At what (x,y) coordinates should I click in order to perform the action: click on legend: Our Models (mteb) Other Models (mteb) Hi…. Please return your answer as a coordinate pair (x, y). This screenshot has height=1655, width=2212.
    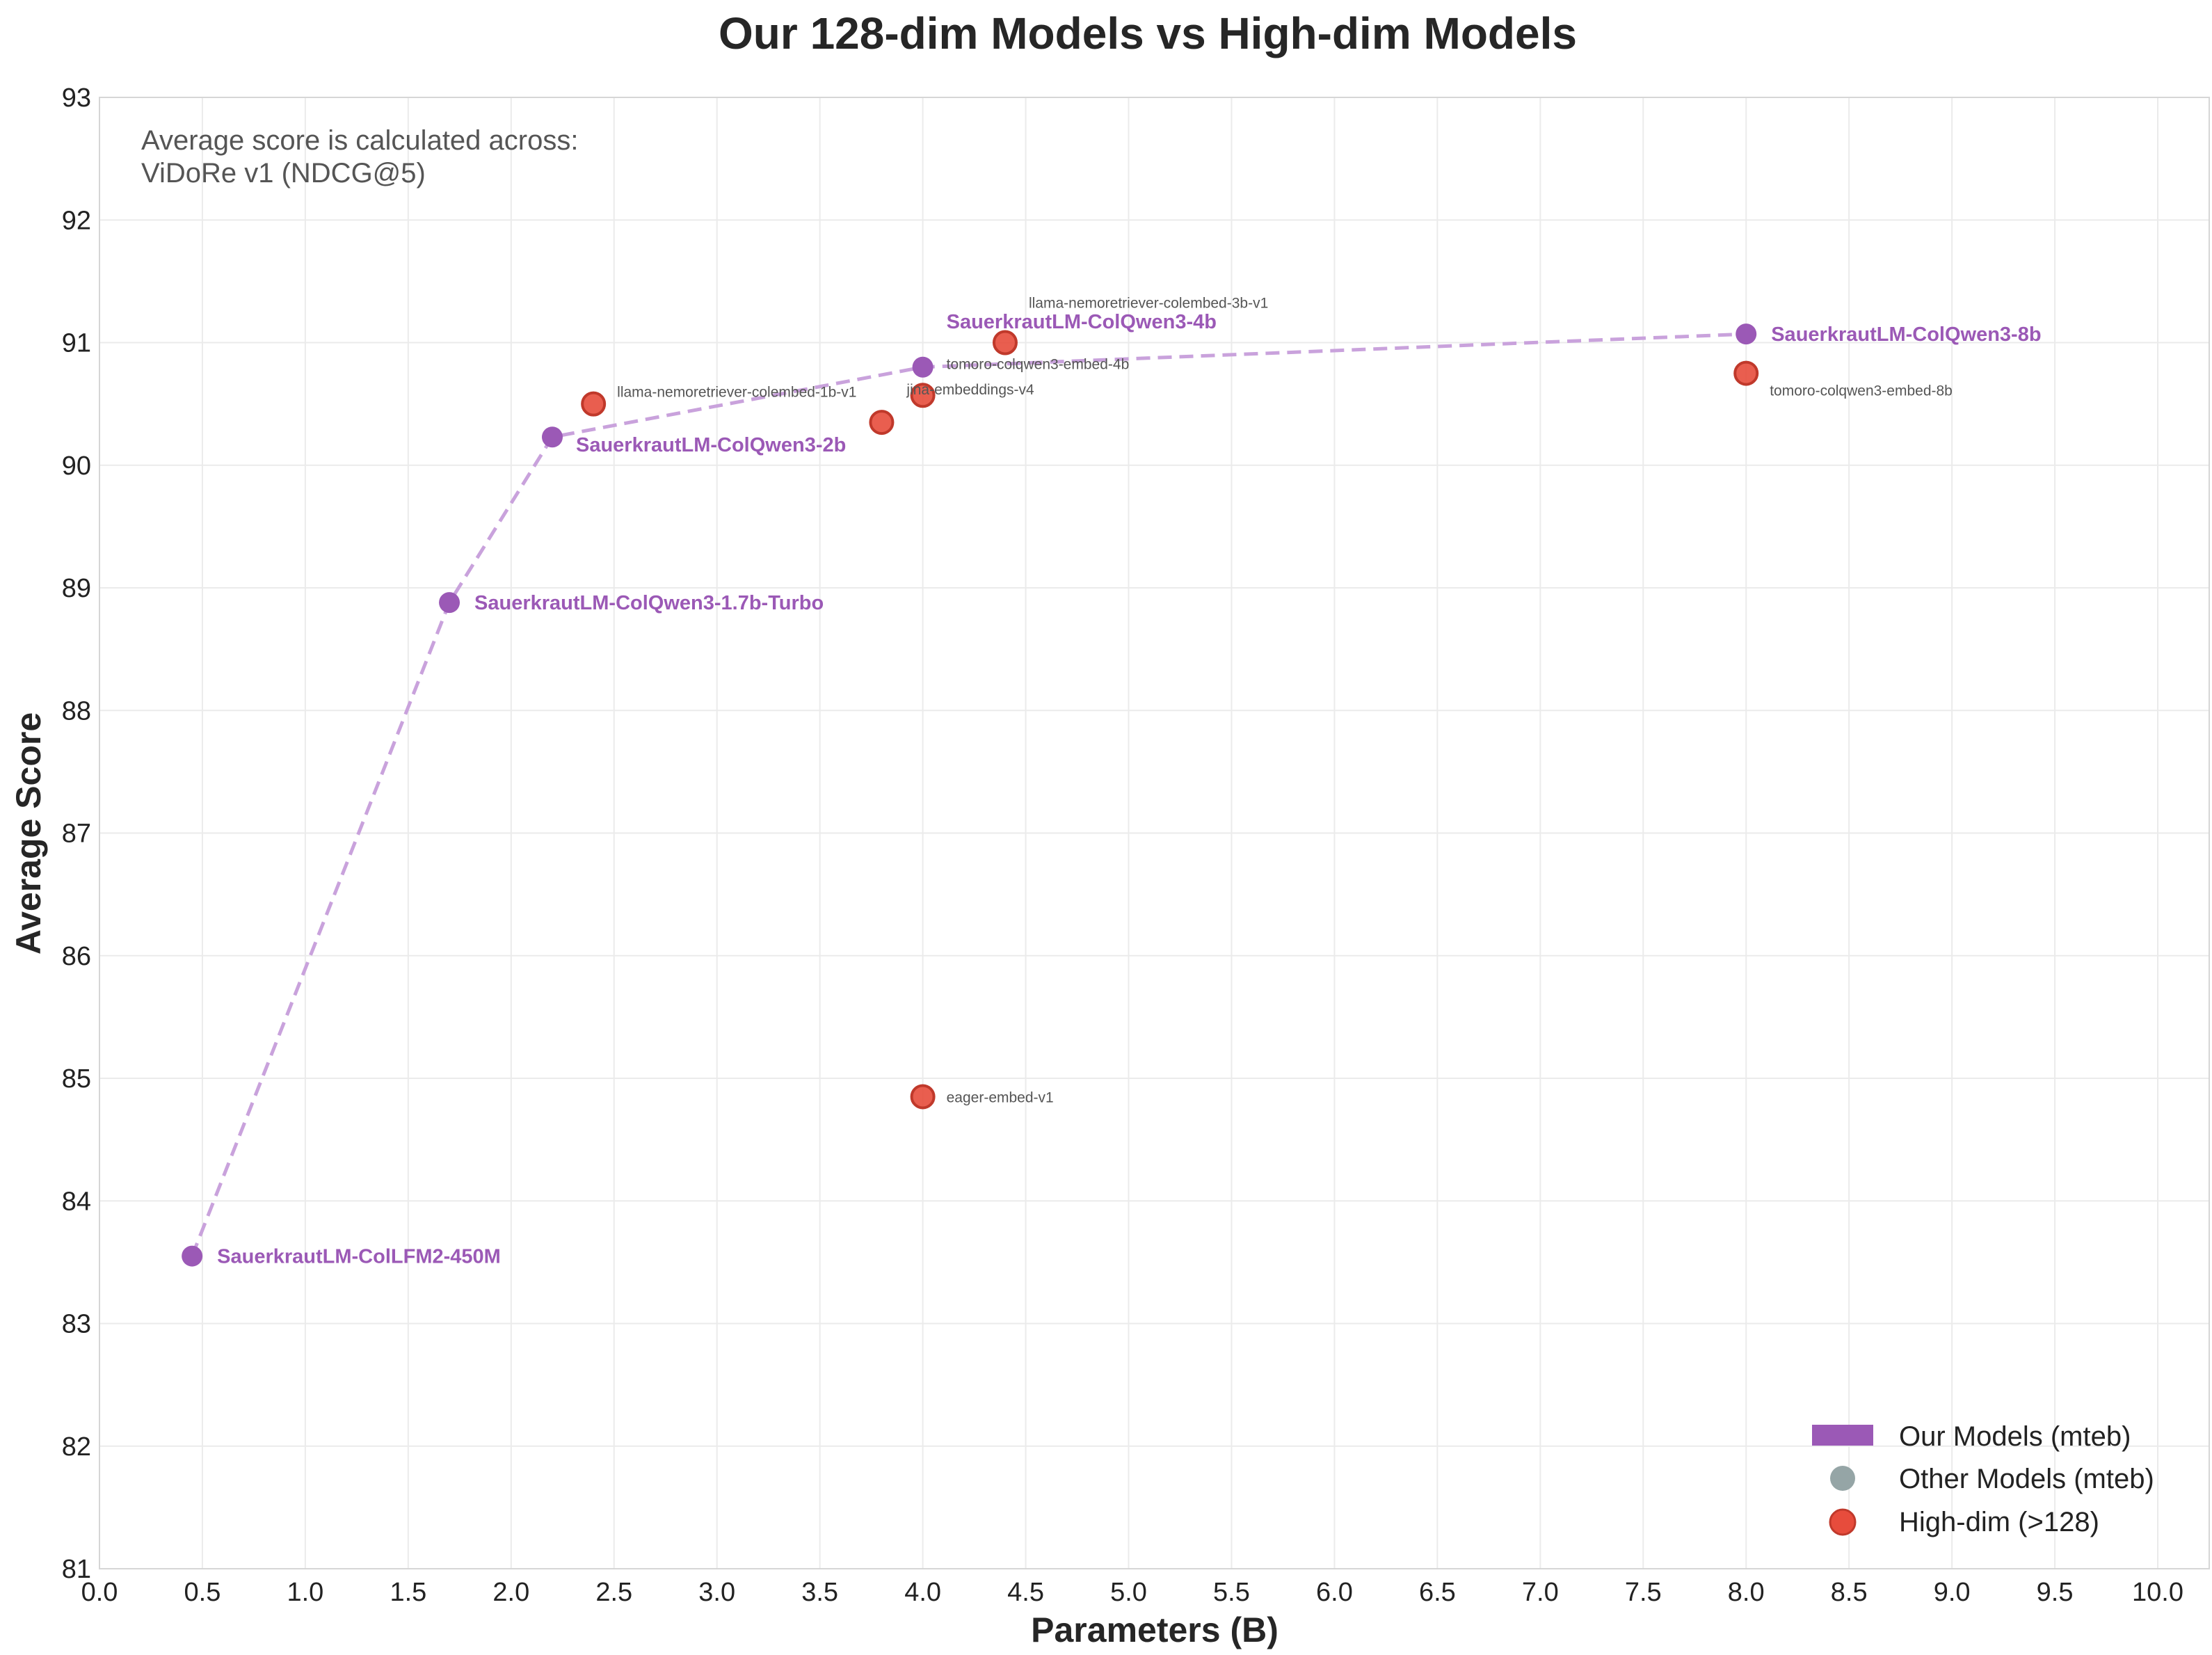
    Looking at the image, I should click on (1983, 1479).